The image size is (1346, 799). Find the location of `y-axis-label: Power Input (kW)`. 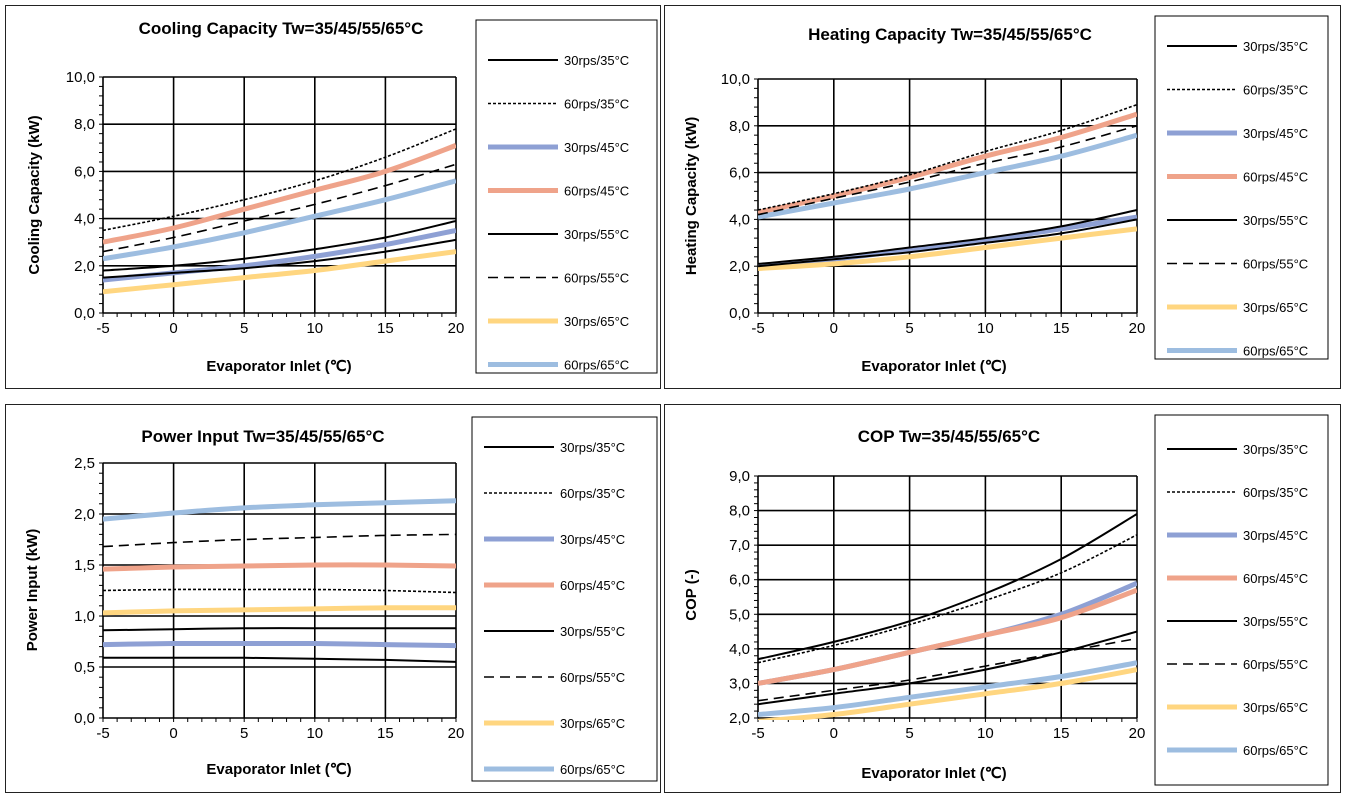

y-axis-label: Power Input (kW) is located at coordinates (32, 590).